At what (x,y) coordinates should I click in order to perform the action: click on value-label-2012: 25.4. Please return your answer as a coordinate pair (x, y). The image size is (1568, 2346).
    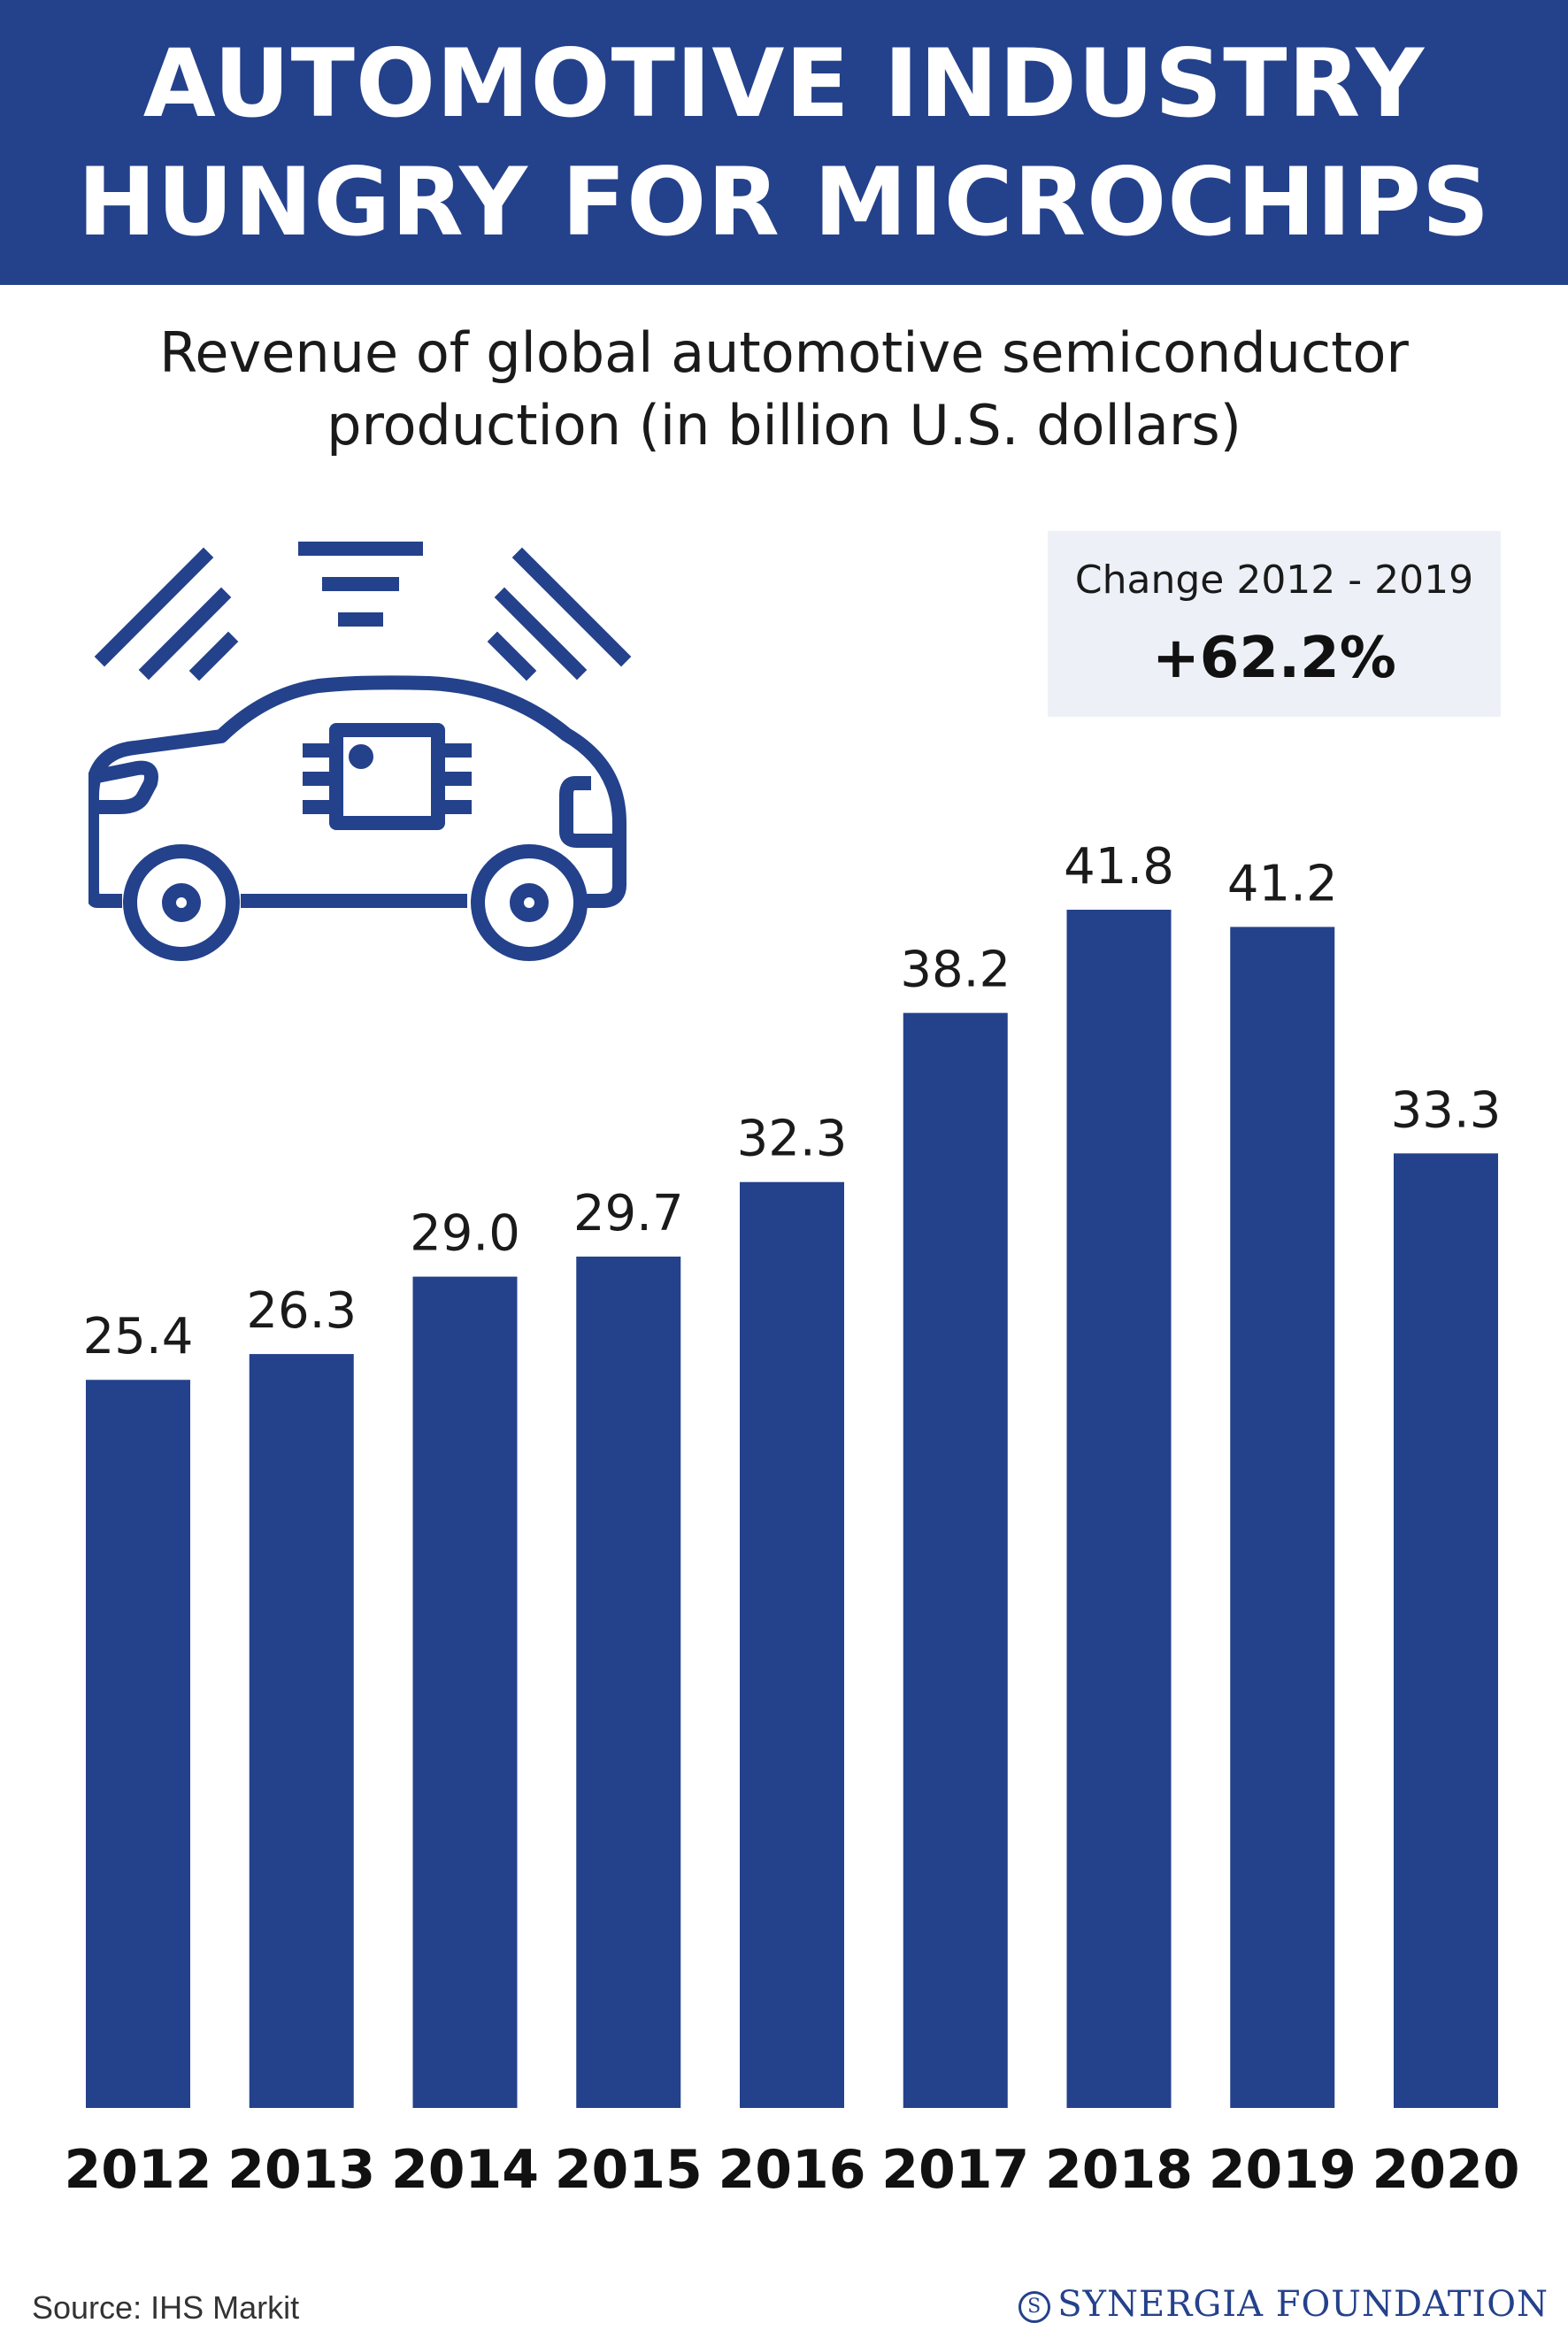
    Looking at the image, I should click on (138, 1336).